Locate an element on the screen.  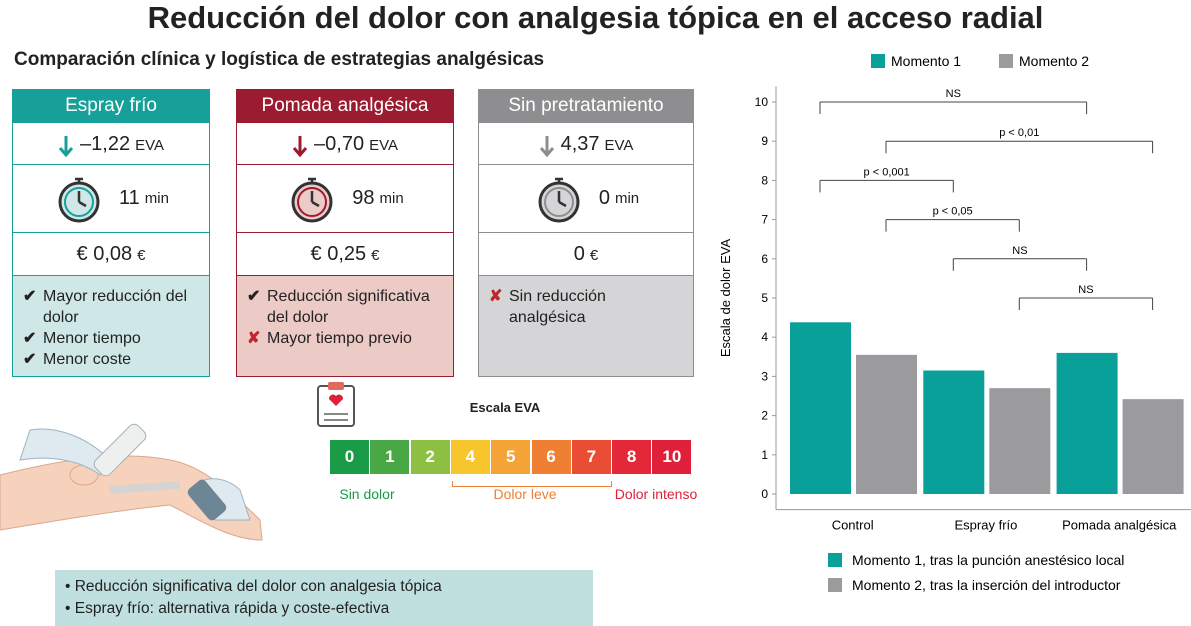
y-tick-label: 0 is located at coordinates (764, 494).